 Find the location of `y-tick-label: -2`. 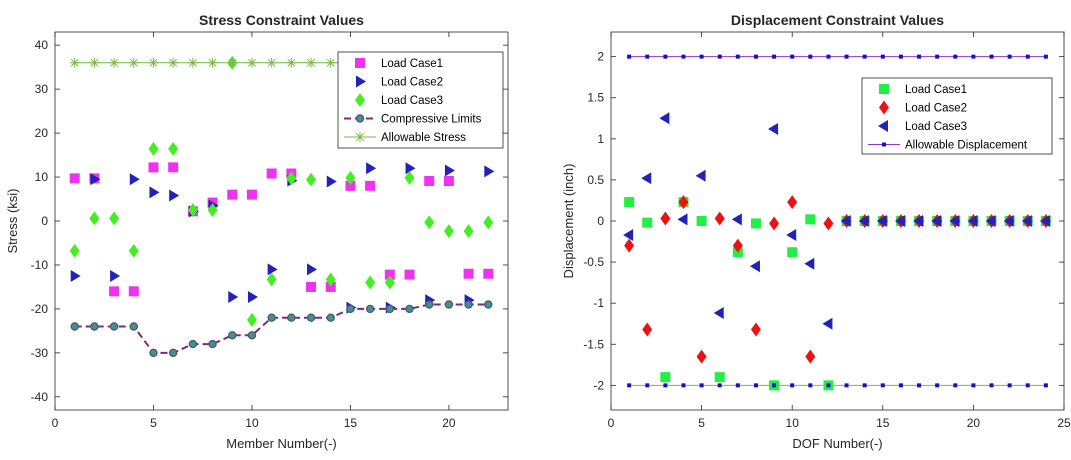

y-tick-label: -2 is located at coordinates (598, 385).